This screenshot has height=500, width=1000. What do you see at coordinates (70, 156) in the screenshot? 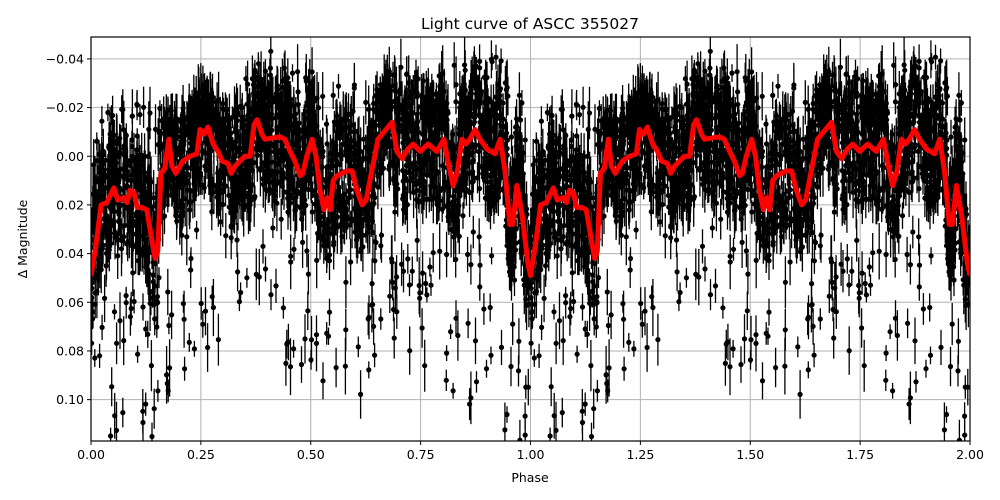
I see `y-tick-label: 0.00` at bounding box center [70, 156].